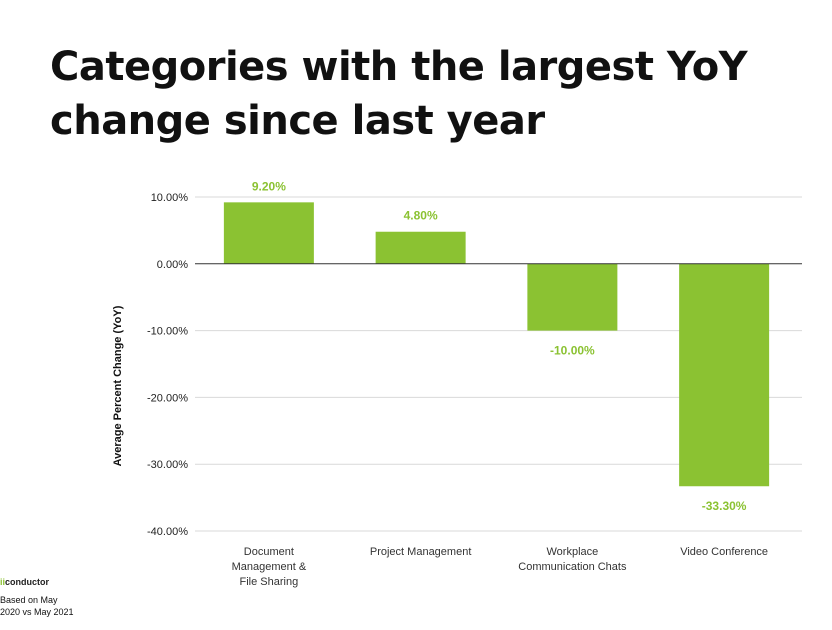  What do you see at coordinates (399, 67) in the screenshot?
I see `chart-title-line-1: Categories with the largest YoY` at bounding box center [399, 67].